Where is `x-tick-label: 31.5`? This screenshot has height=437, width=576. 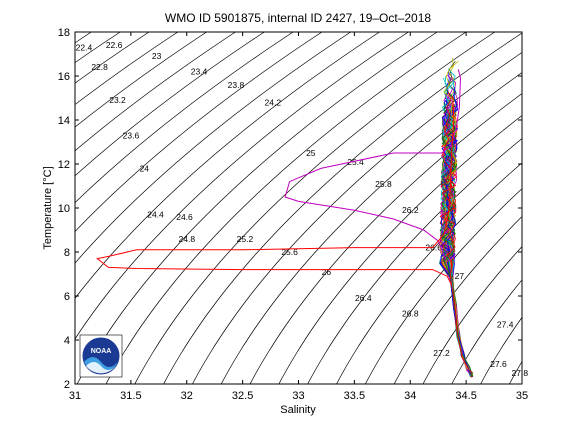
x-tick-label: 31.5 is located at coordinates (130, 396).